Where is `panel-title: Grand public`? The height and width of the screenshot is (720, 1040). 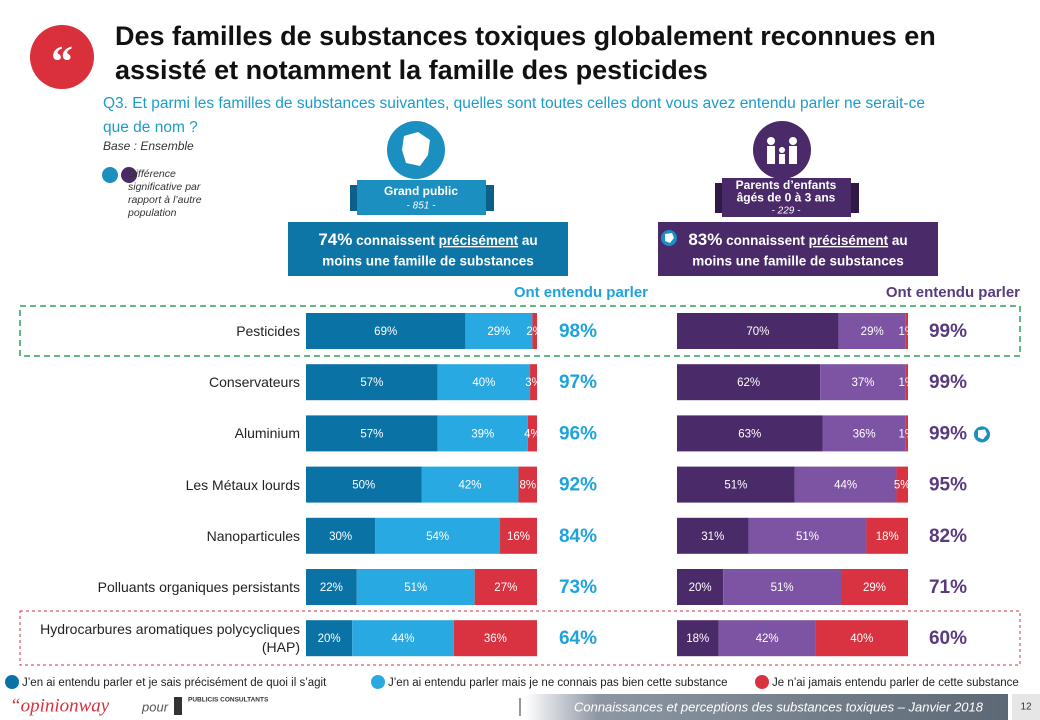
panel-title: Grand public is located at coordinates (421, 191).